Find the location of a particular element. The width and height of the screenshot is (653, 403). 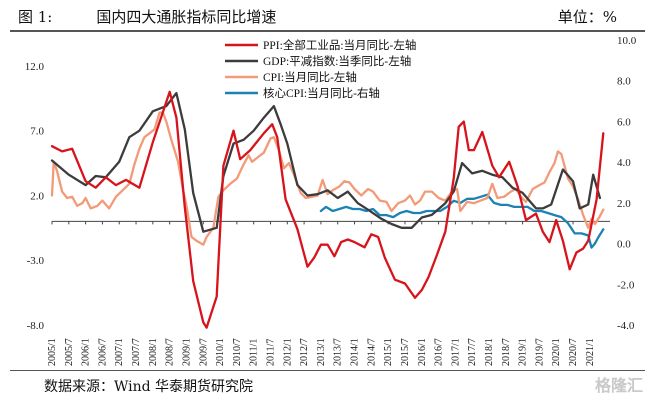

x-tick-label: 2012/1 is located at coordinates (287, 352).